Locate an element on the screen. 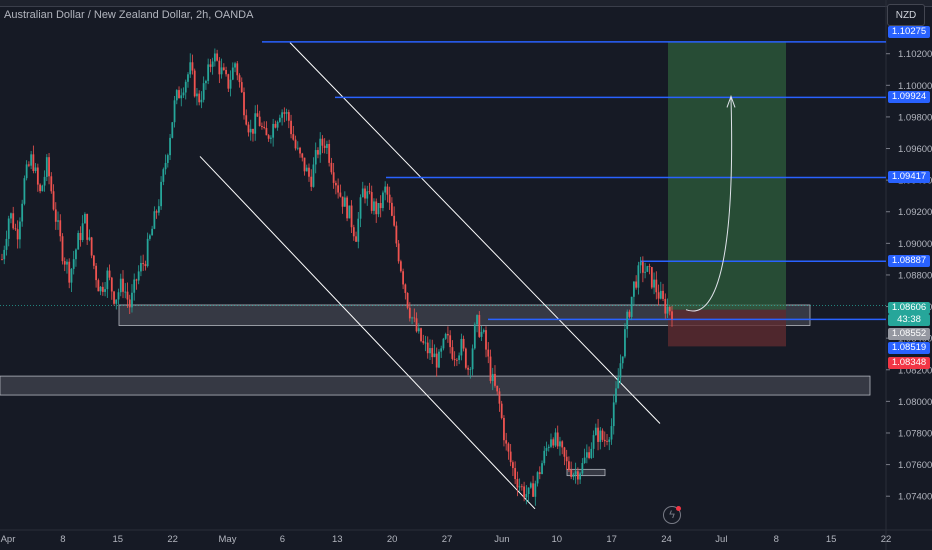 This screenshot has height=550, width=932. y-tick-label: 1.08800 is located at coordinates (915, 275).